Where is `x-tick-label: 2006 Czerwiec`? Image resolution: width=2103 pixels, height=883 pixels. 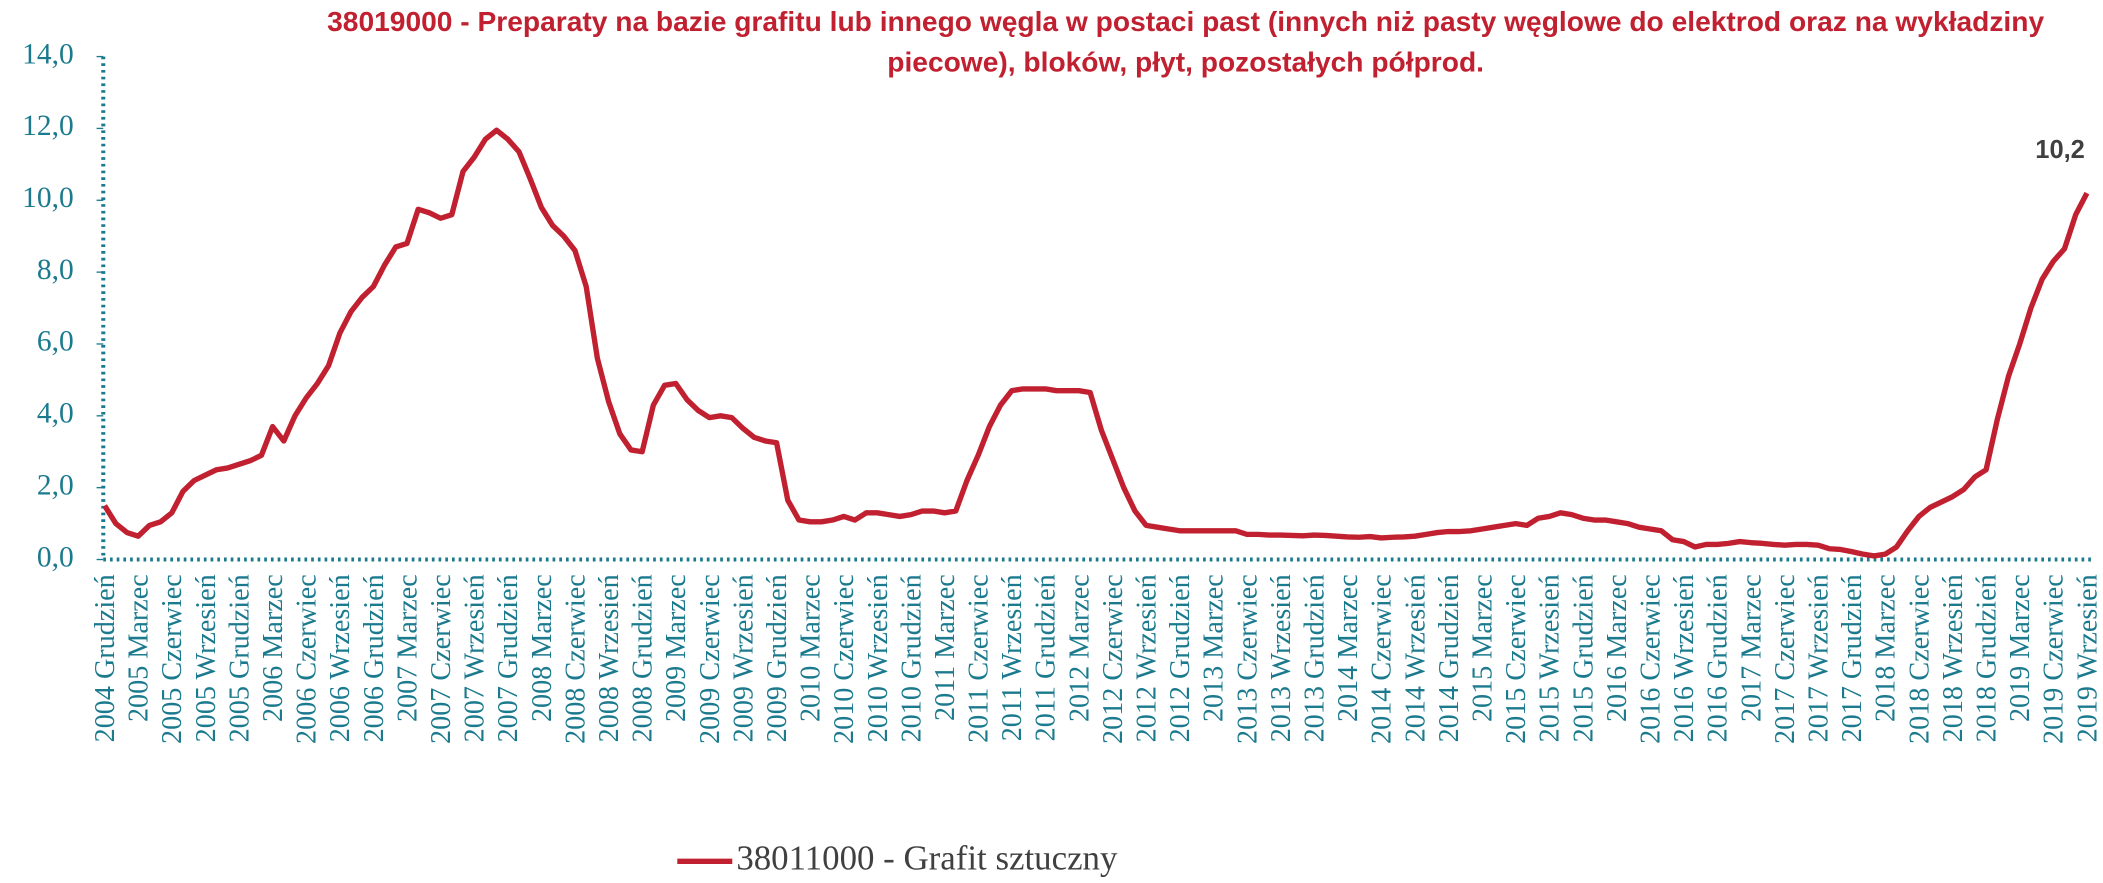
x-tick-label: 2006 Czerwiec is located at coordinates (307, 659).